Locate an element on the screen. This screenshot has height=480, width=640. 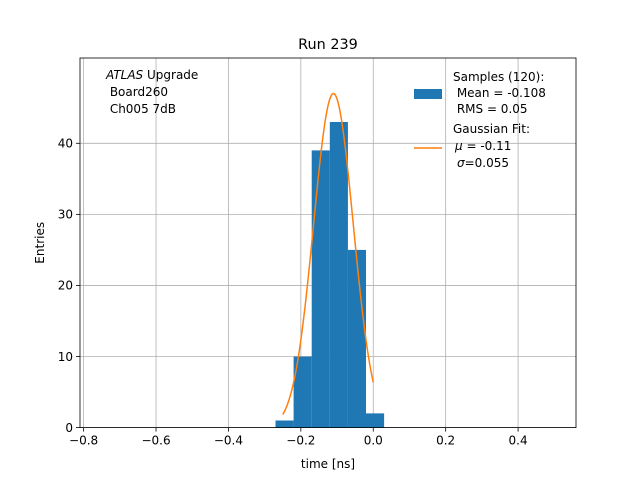
annotation-line-1: ATLAS Upgrade is located at coordinates (151, 75).